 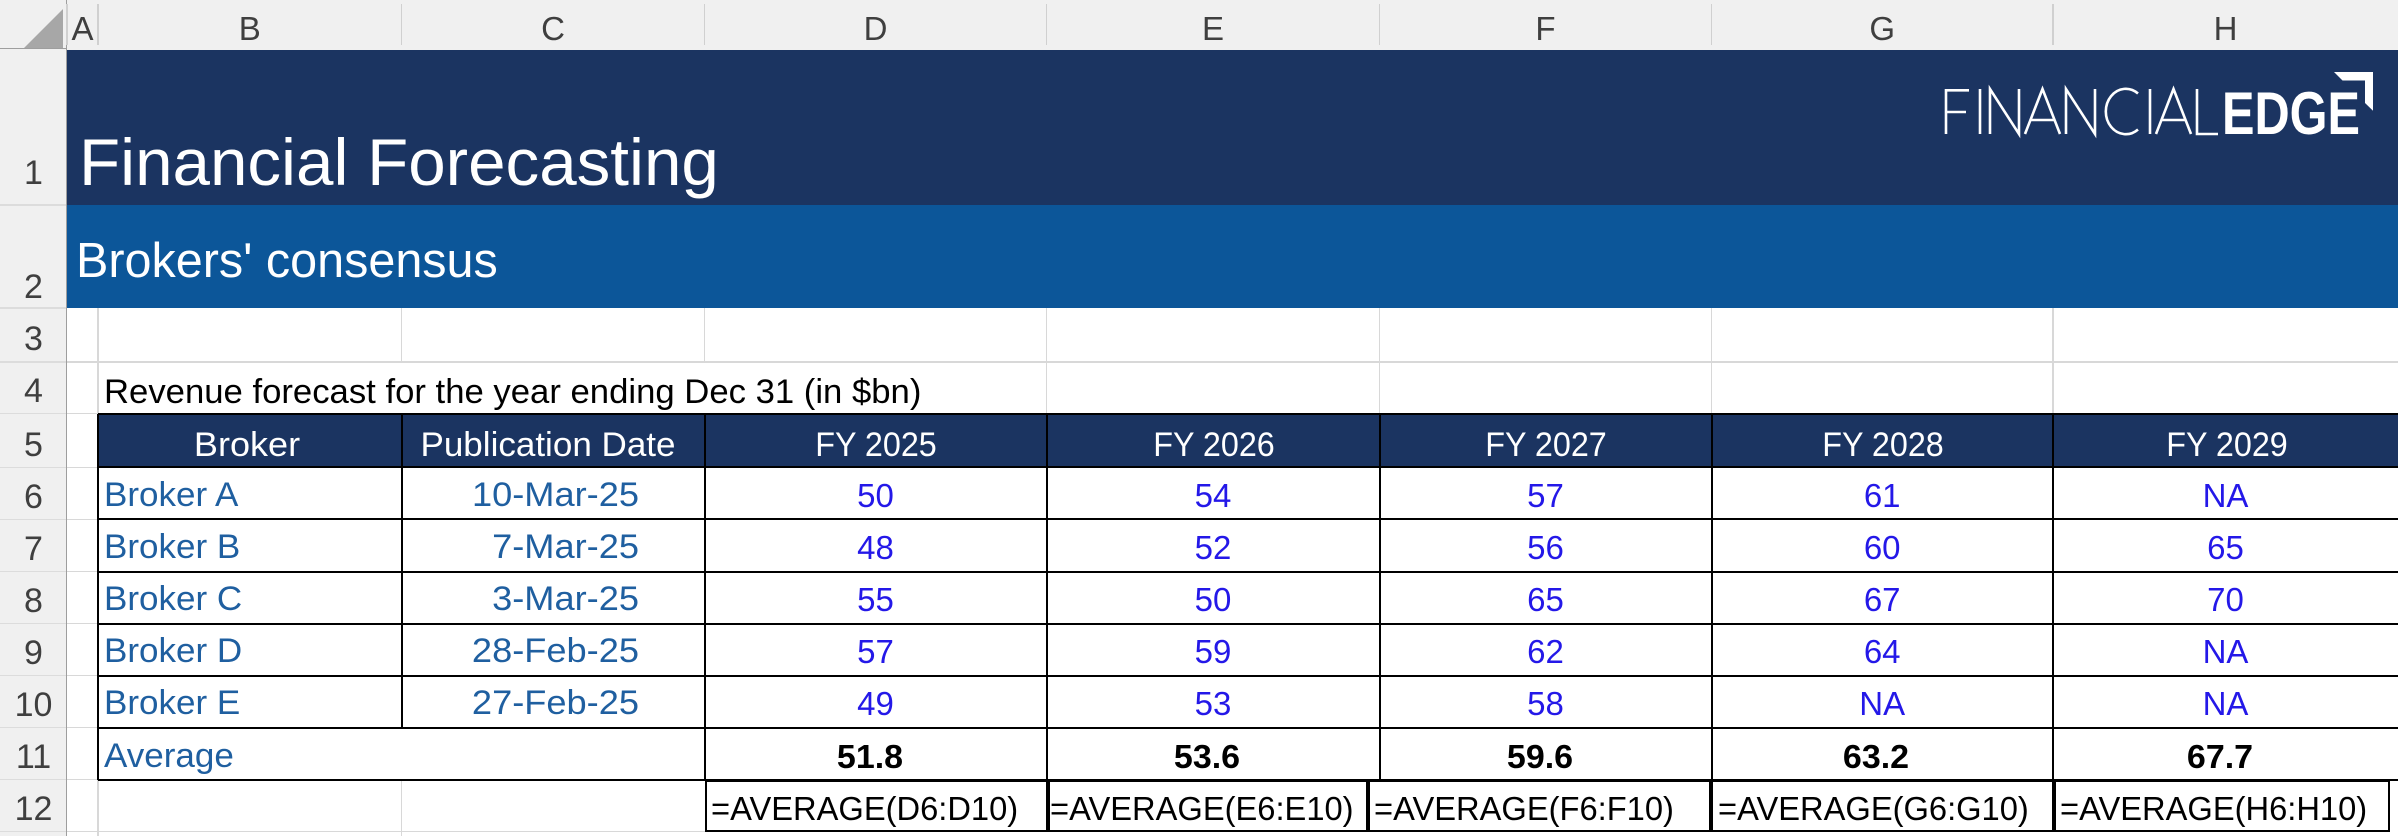 What do you see at coordinates (2291, 113) in the screenshot?
I see `svg-text: EDGE` at bounding box center [2291, 113].